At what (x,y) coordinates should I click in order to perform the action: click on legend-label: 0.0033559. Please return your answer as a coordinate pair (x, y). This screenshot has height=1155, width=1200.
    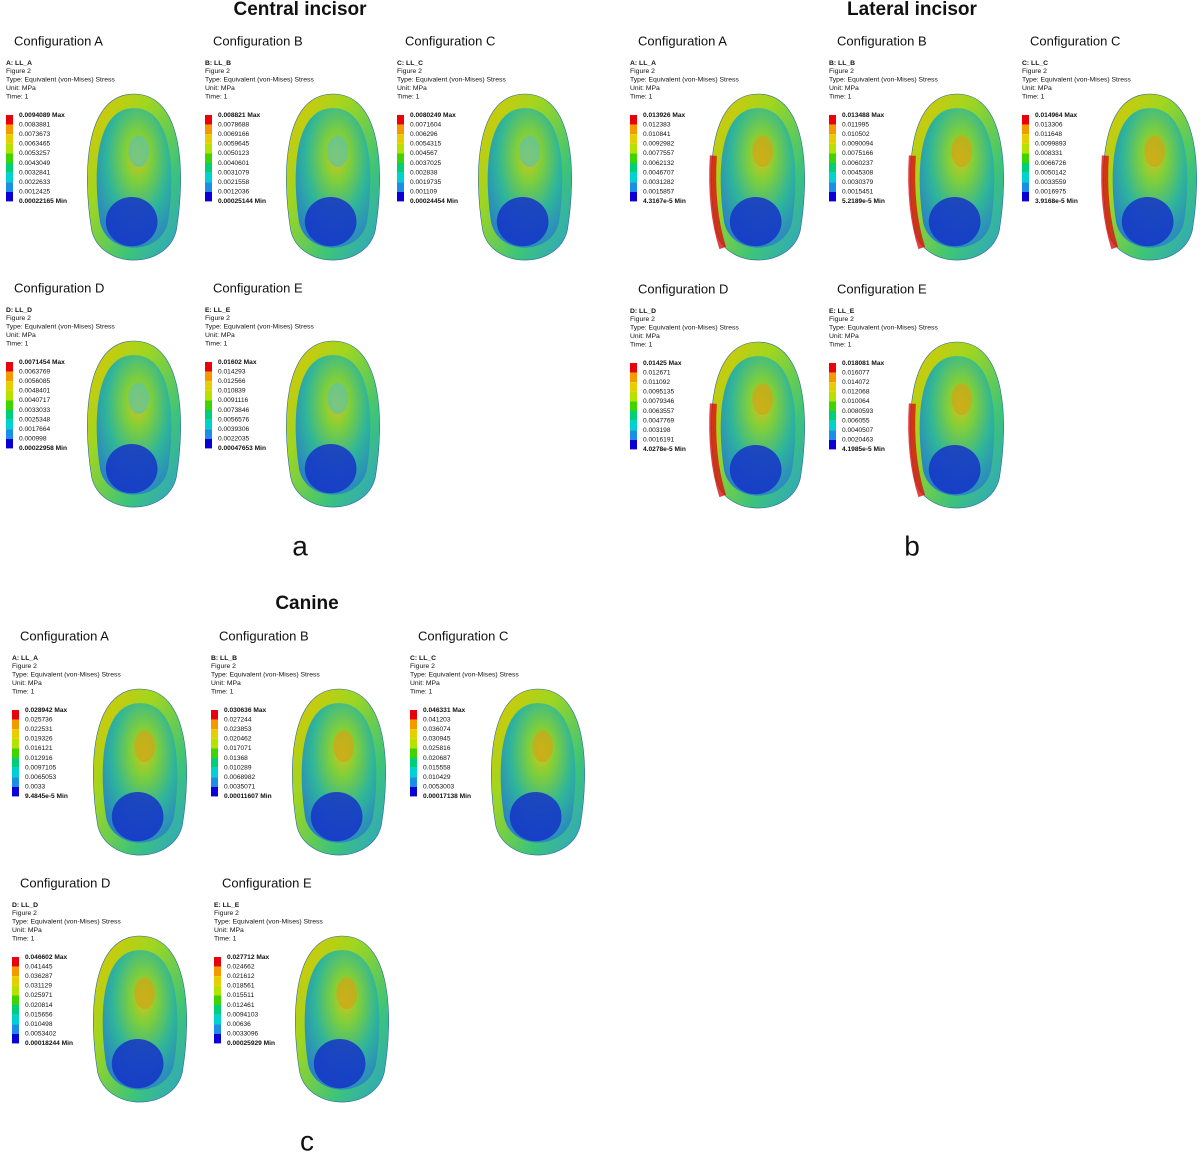
    Looking at the image, I should click on (1051, 182).